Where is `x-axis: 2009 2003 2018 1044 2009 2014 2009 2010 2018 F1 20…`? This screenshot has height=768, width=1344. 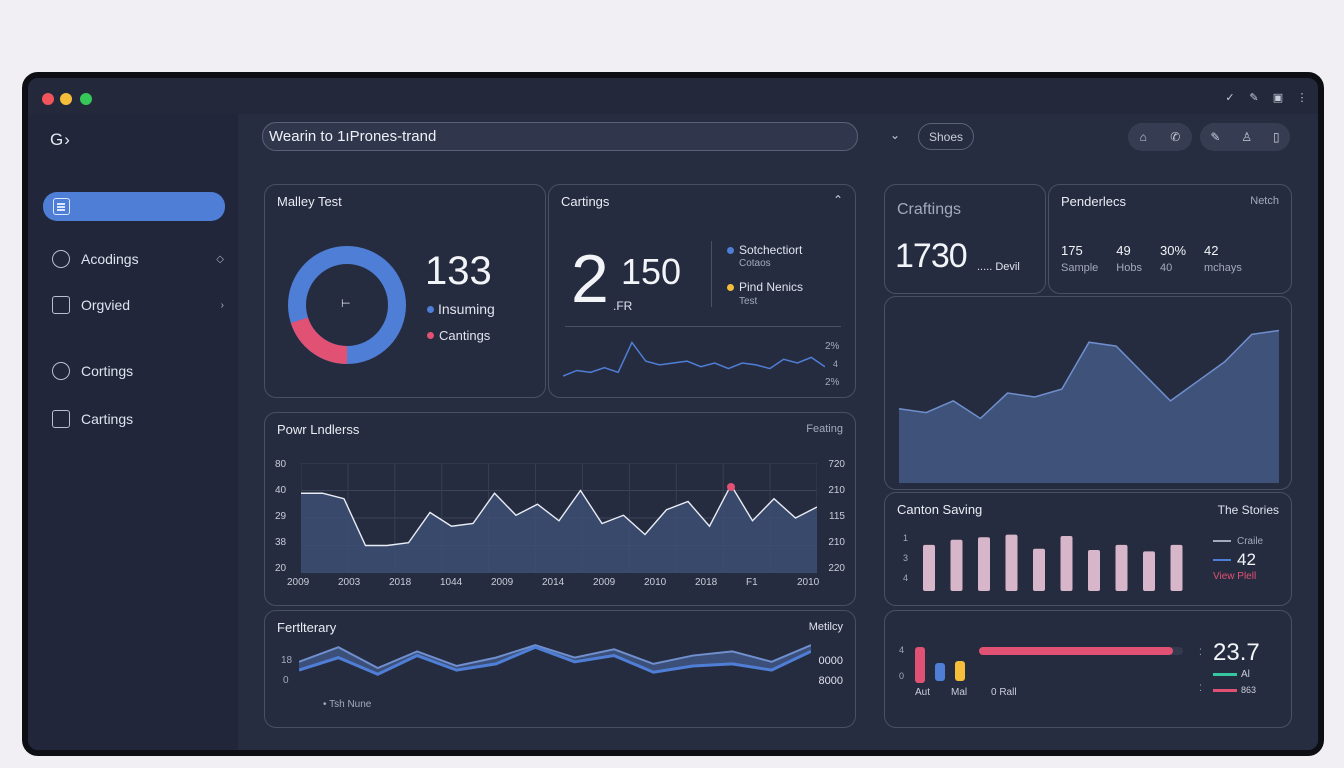 x-axis: 2009 2003 2018 1044 2009 2014 2009 2010 2018 F1 20… is located at coordinates (567, 584).